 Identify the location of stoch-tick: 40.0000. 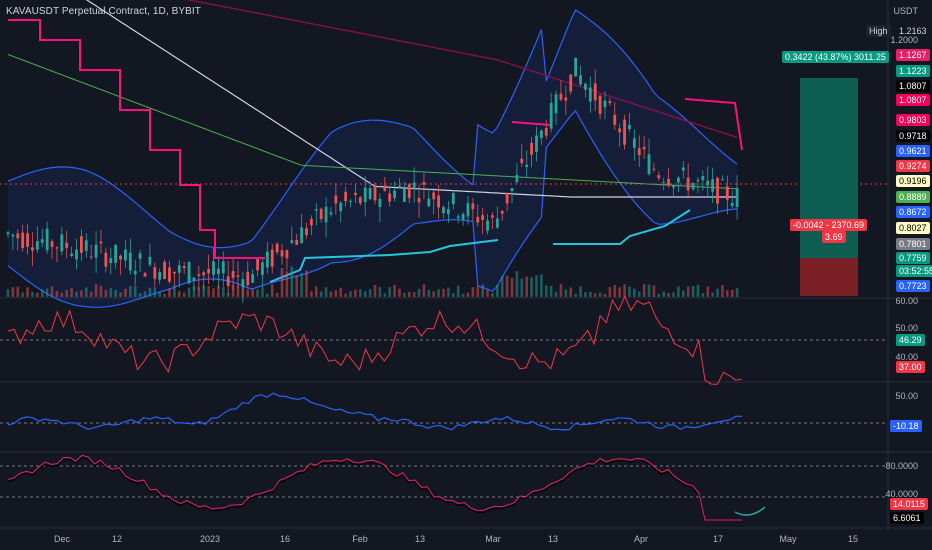
(901, 494).